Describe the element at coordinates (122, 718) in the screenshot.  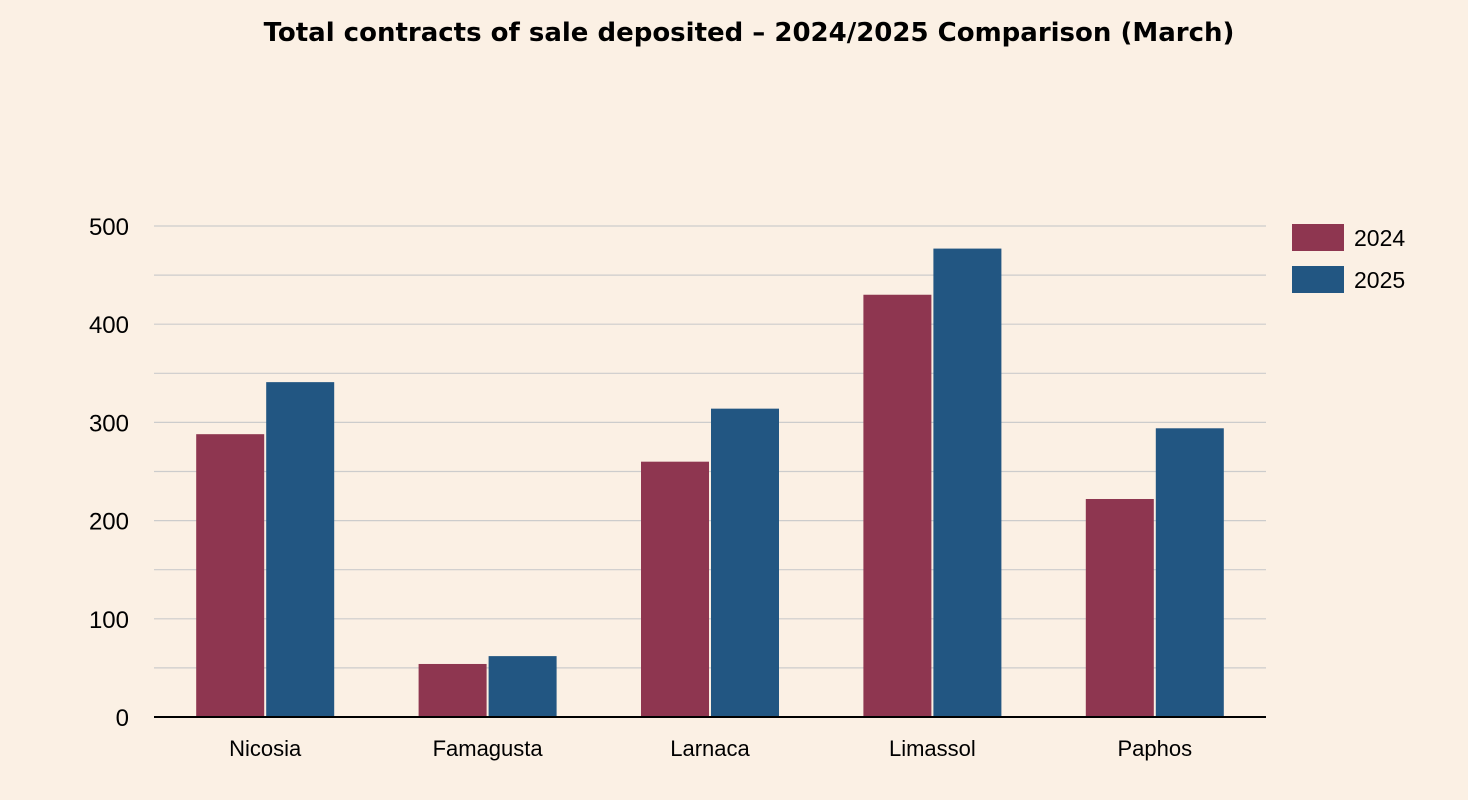
I see `y-tick-label: 0` at that location.